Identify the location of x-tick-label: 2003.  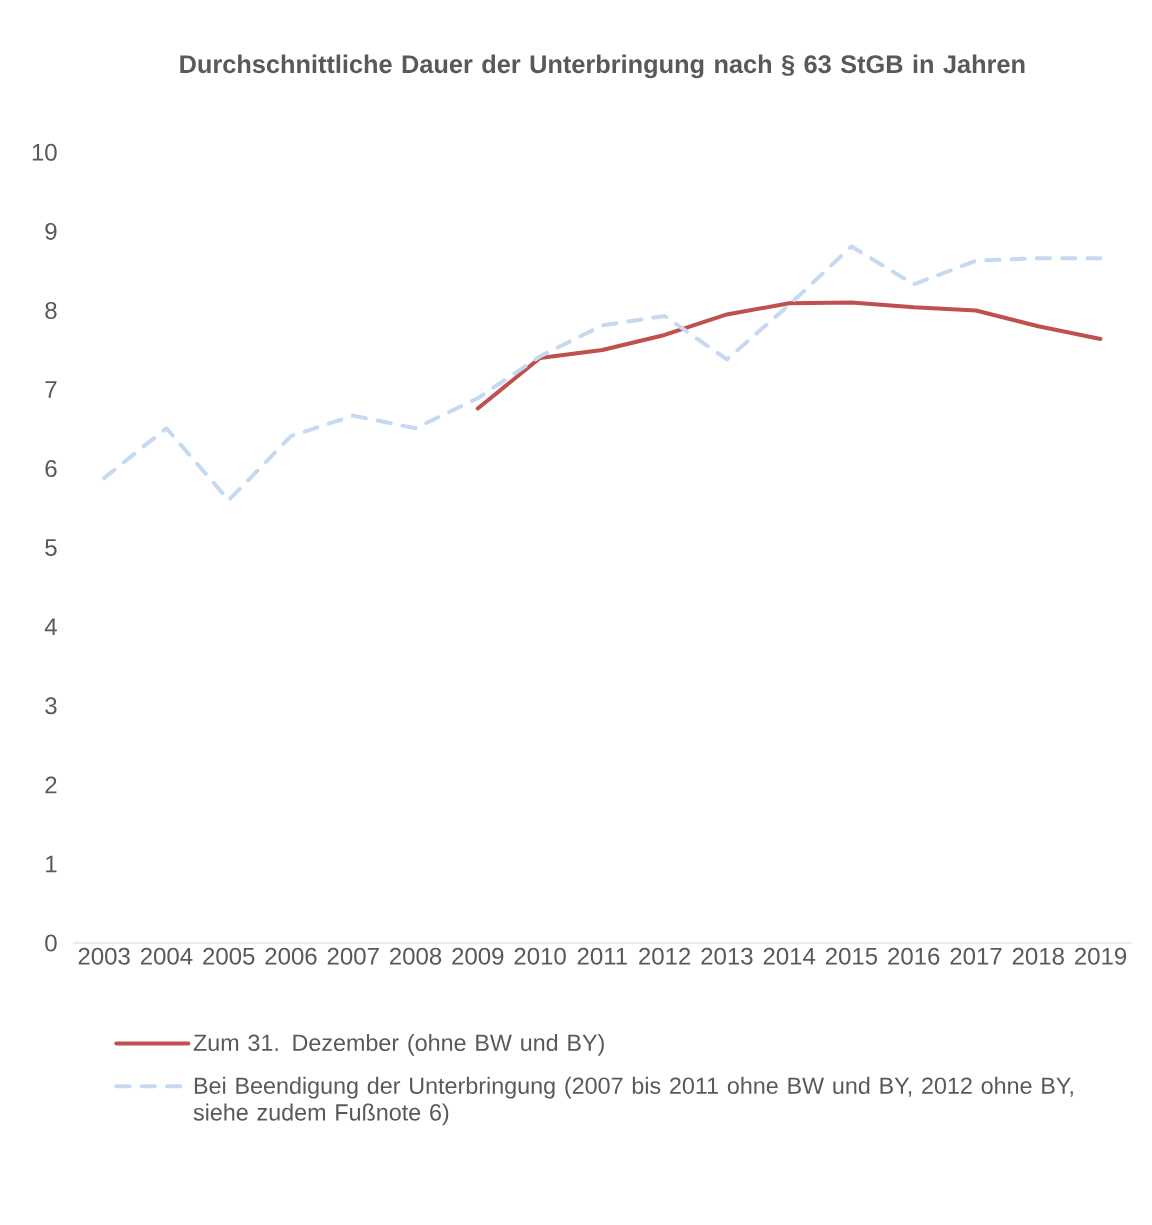
(104, 956).